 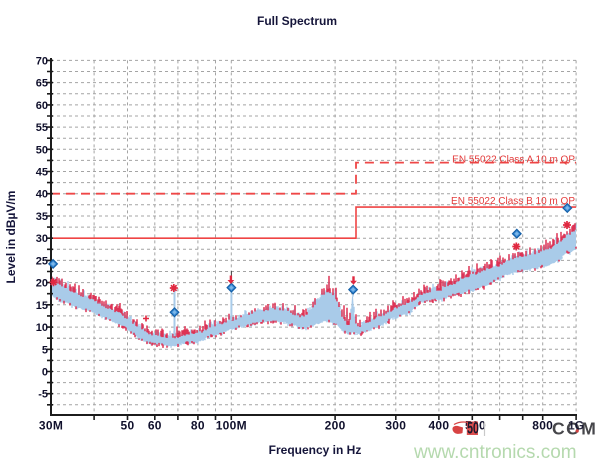 What do you see at coordinates (231, 426) in the screenshot?
I see `svg-text: 100M` at bounding box center [231, 426].